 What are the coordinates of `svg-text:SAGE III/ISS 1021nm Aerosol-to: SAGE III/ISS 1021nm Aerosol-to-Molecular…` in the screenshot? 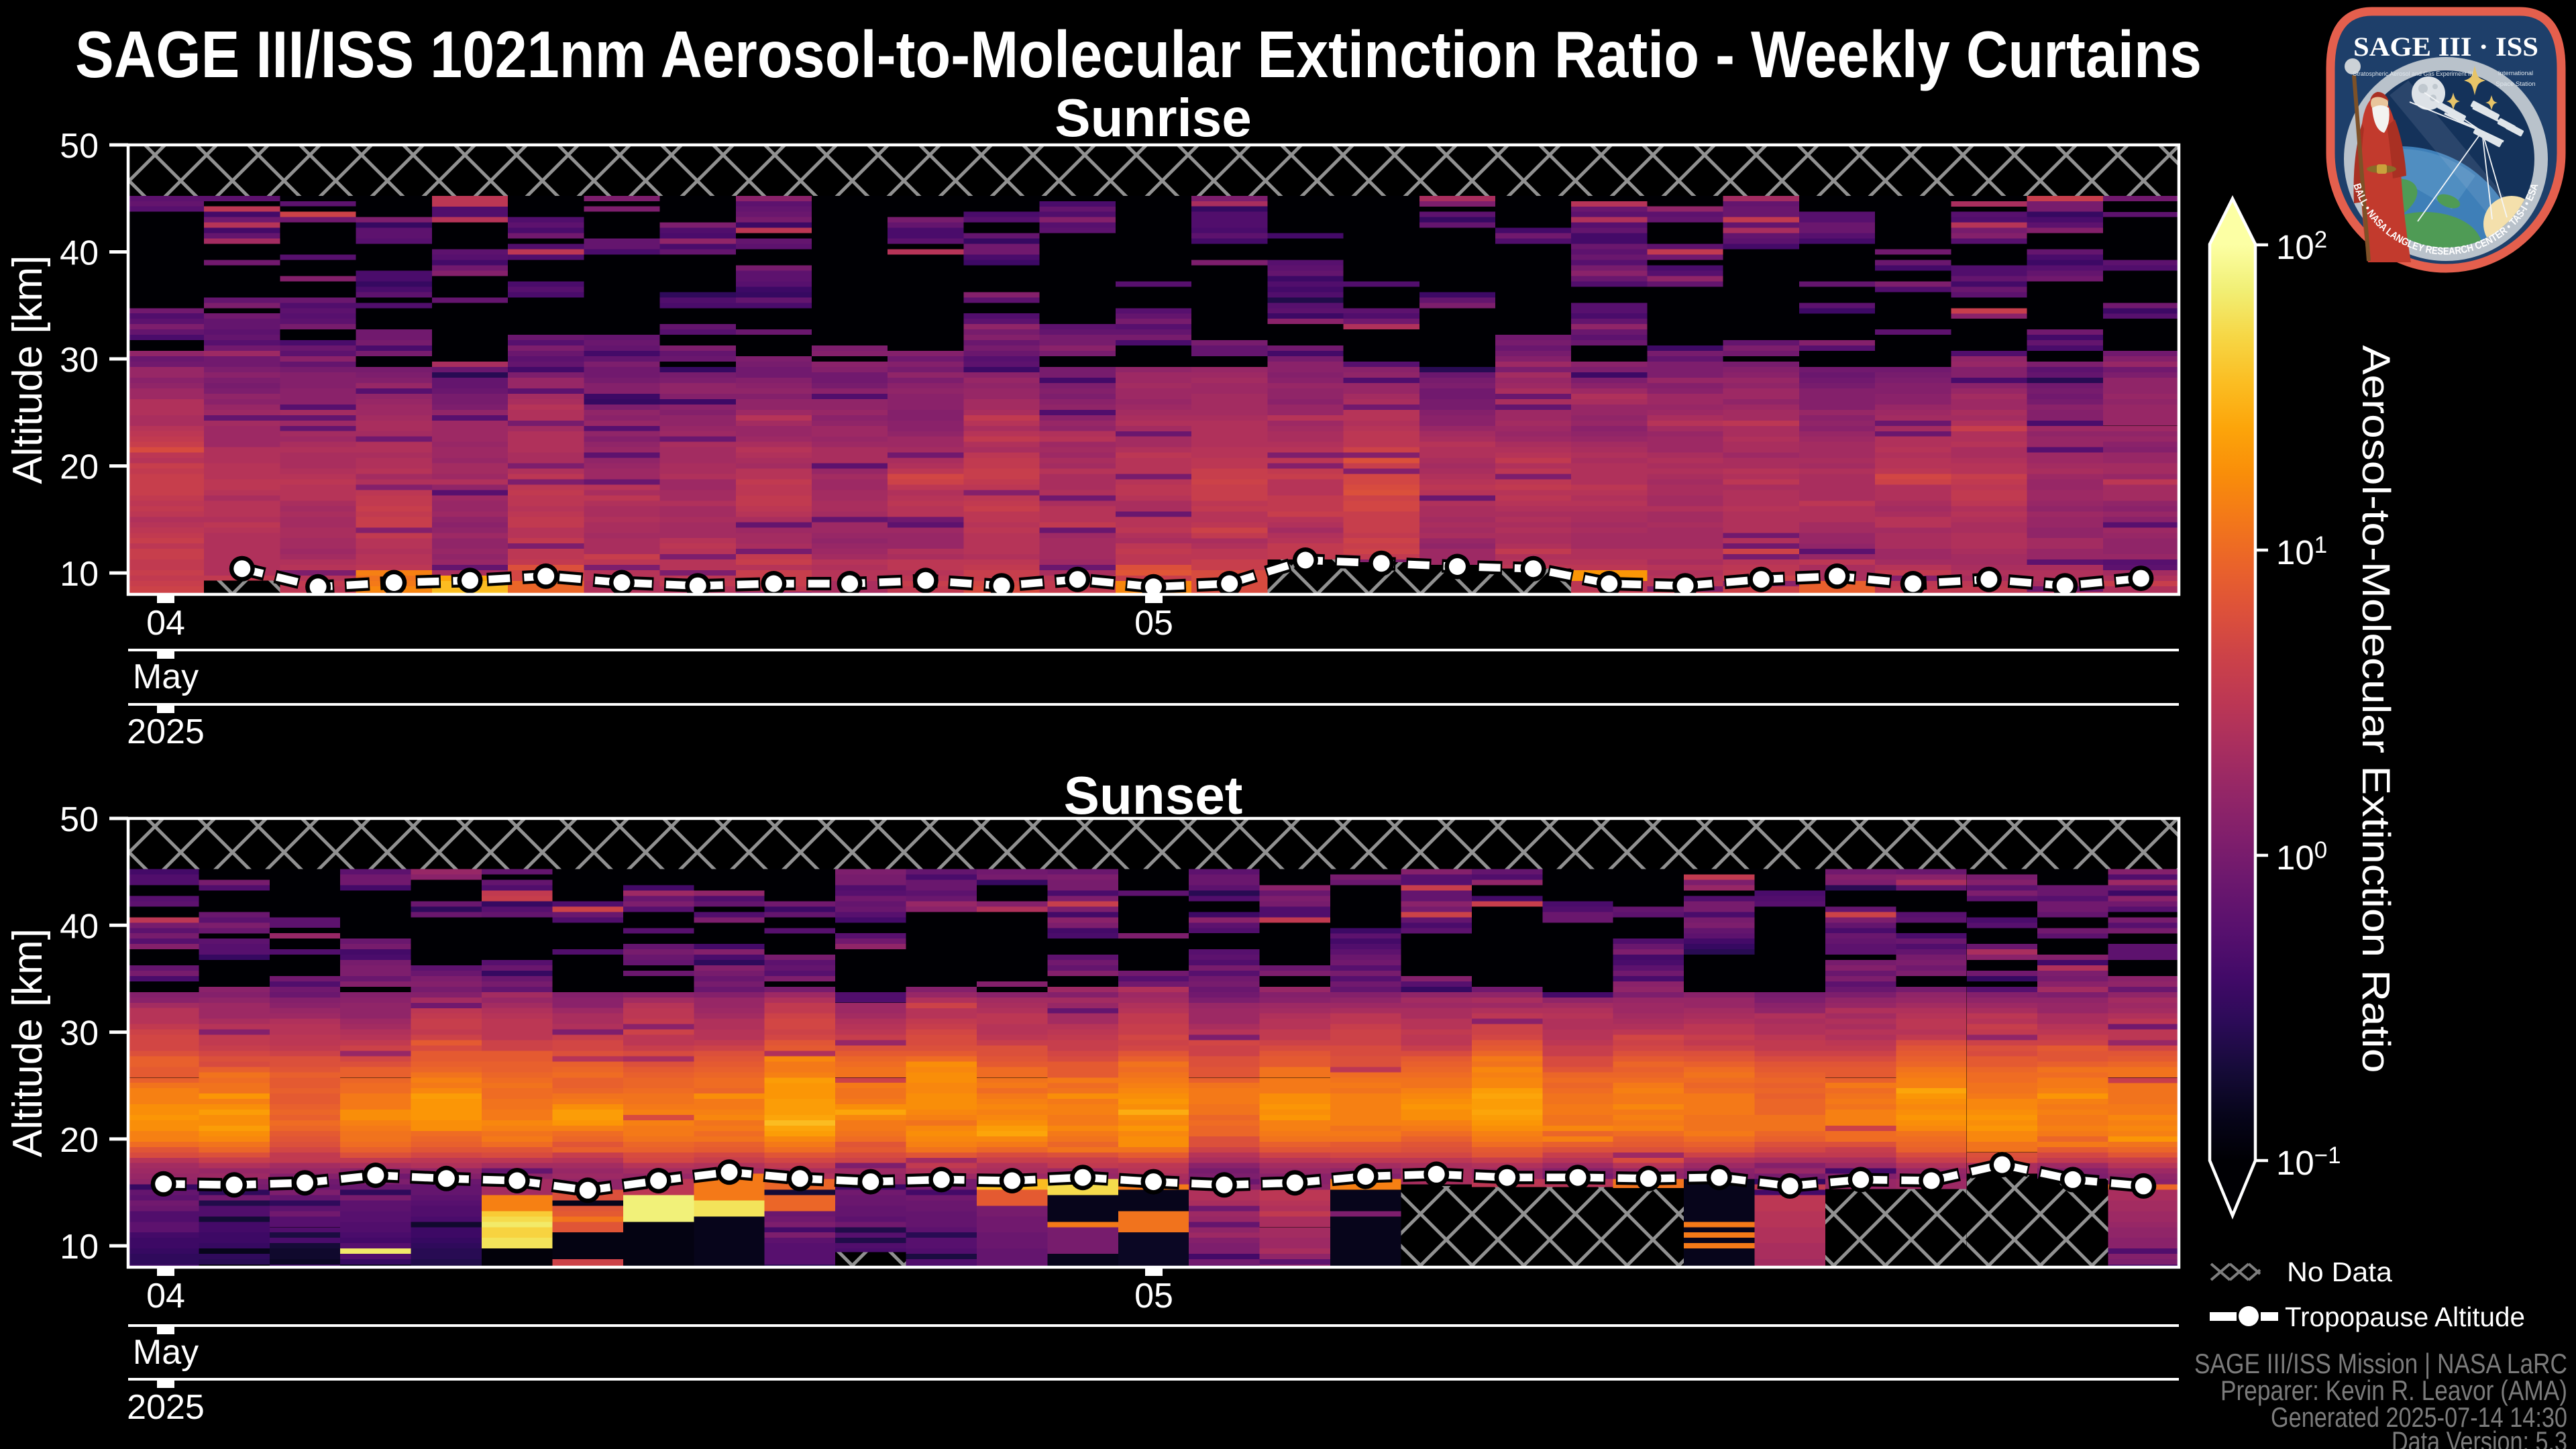 It's located at (1138, 54).